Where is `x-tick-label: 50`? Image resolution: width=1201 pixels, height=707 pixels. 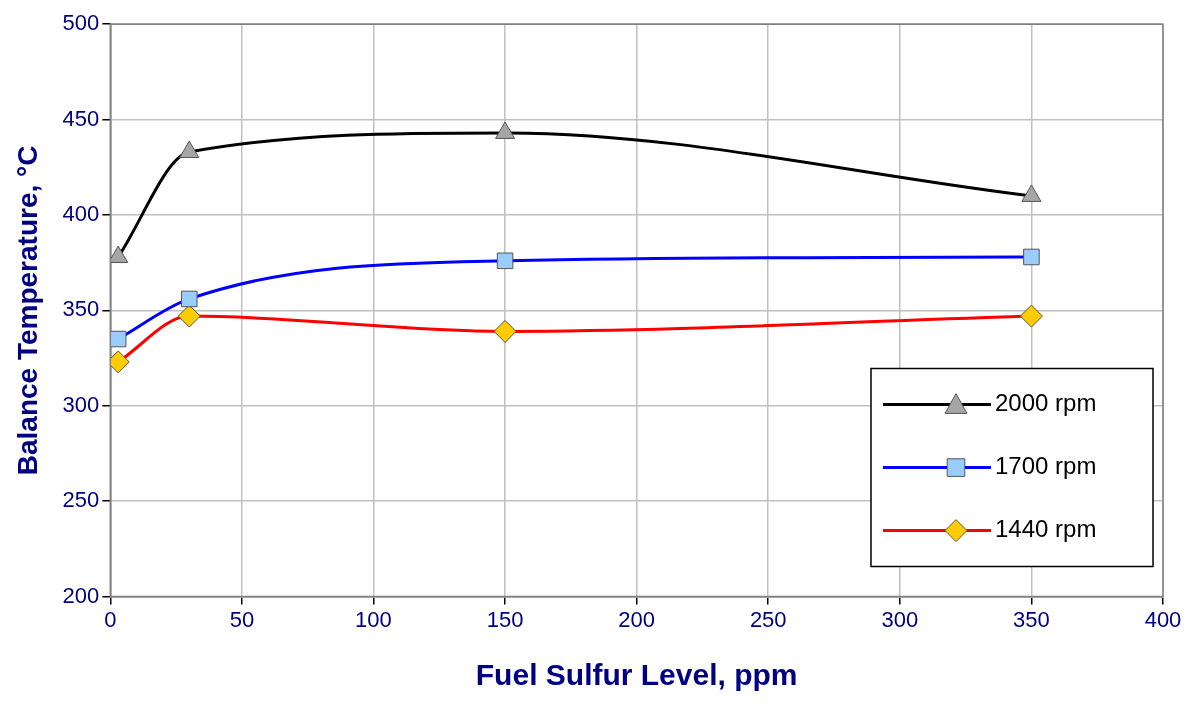 x-tick-label: 50 is located at coordinates (242, 619).